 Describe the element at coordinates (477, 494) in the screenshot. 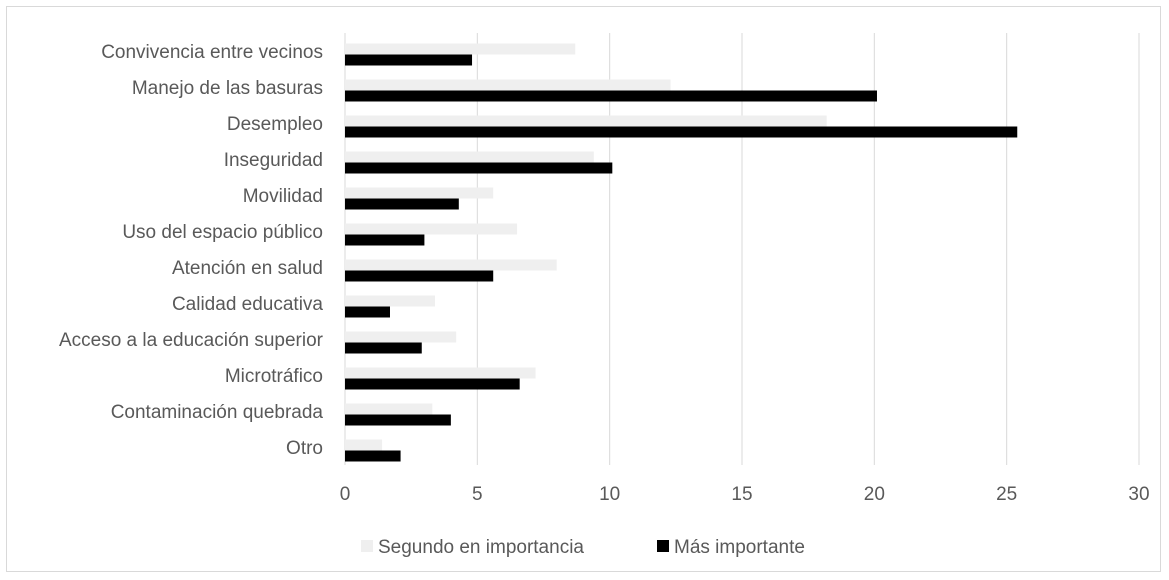

I see `x-tick-label: 5` at that location.